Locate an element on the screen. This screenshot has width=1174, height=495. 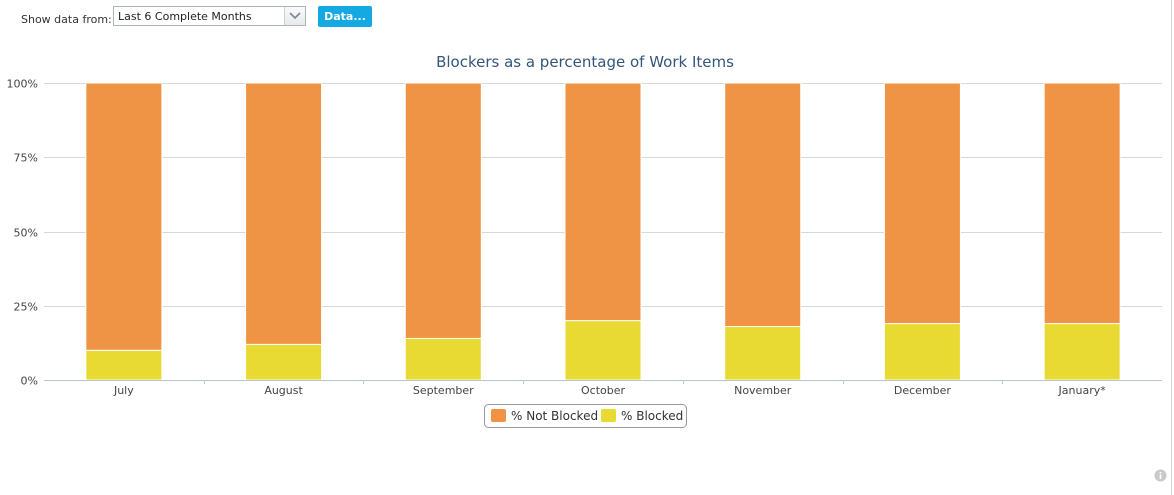
y-axis: 0% 25% 50% 75% 100% is located at coordinates (22, 233).